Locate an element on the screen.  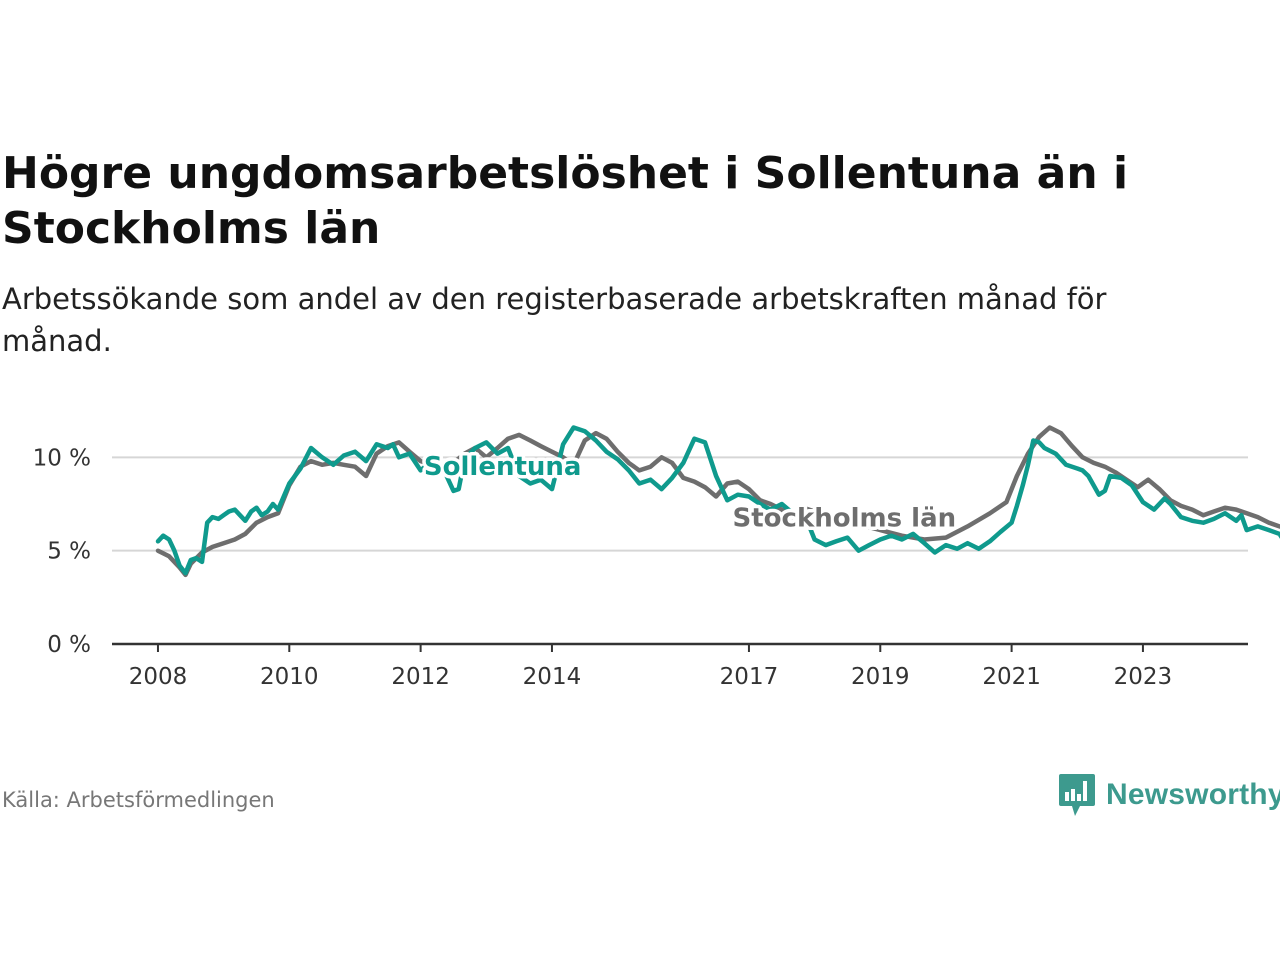
x-tick-label: 2017 is located at coordinates (749, 677).